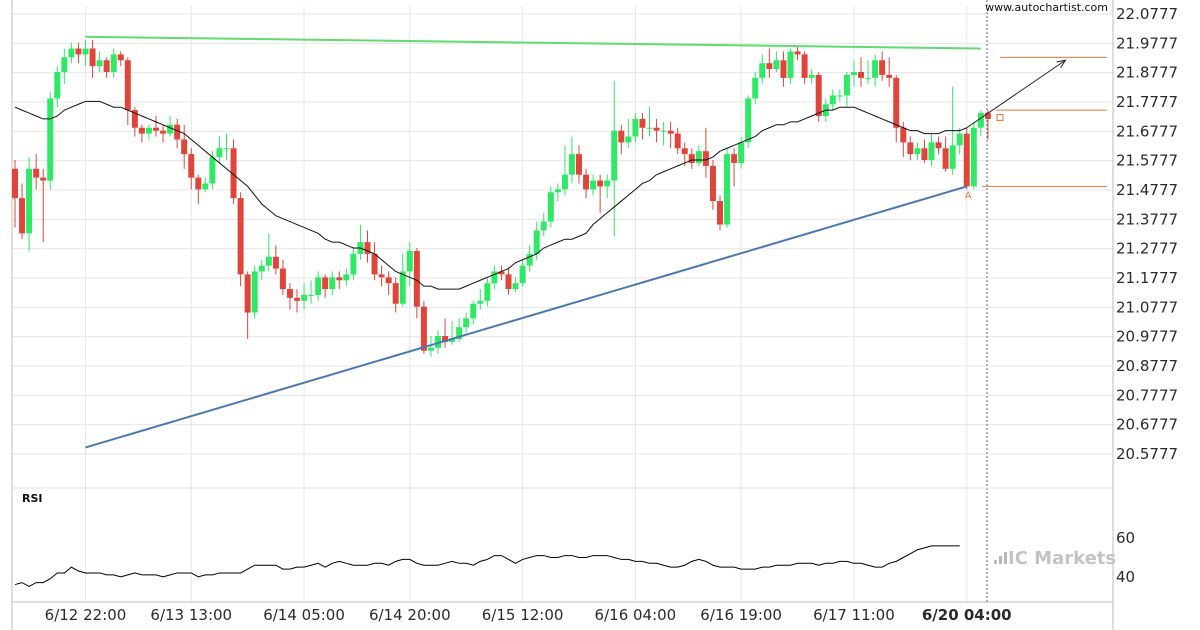 This screenshot has width=1200, height=630. Describe the element at coordinates (304, 615) in the screenshot. I see `time-tick-label: 6/14 05:00` at that location.